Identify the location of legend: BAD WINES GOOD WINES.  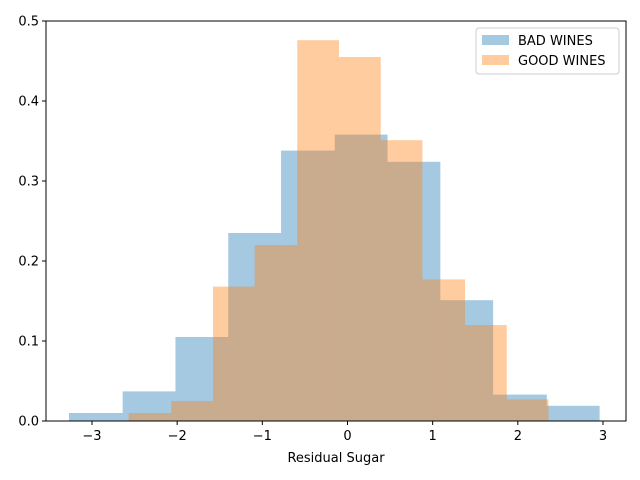
(547, 51).